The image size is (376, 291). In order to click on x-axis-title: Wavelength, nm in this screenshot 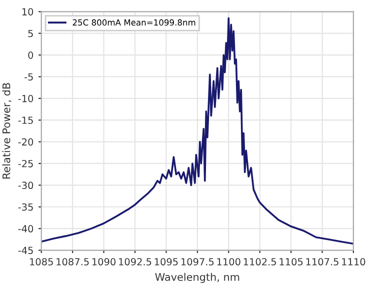, I will do `click(197, 277)`.